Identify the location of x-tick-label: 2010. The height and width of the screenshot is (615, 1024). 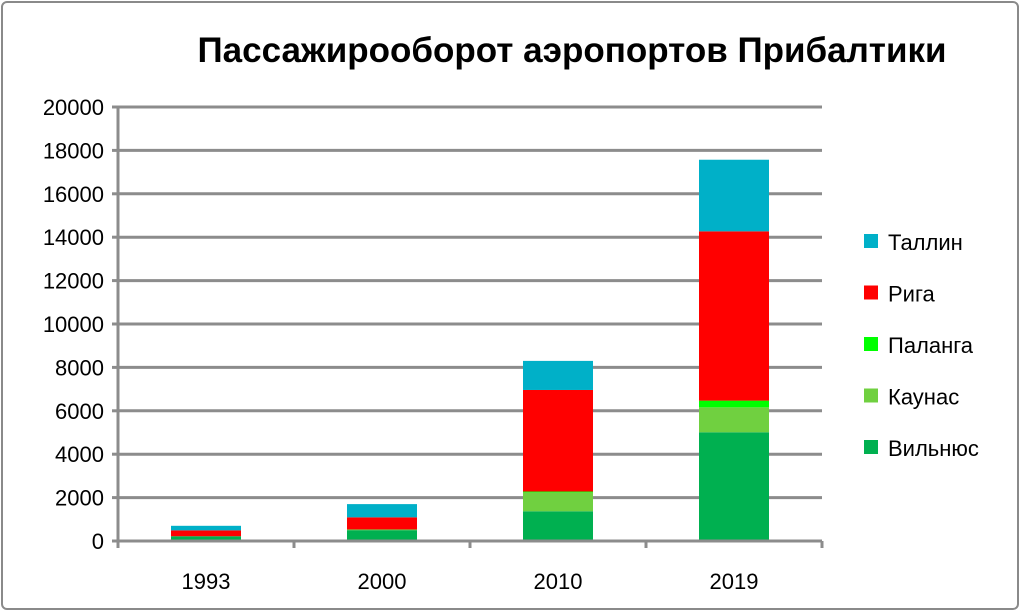
(558, 581).